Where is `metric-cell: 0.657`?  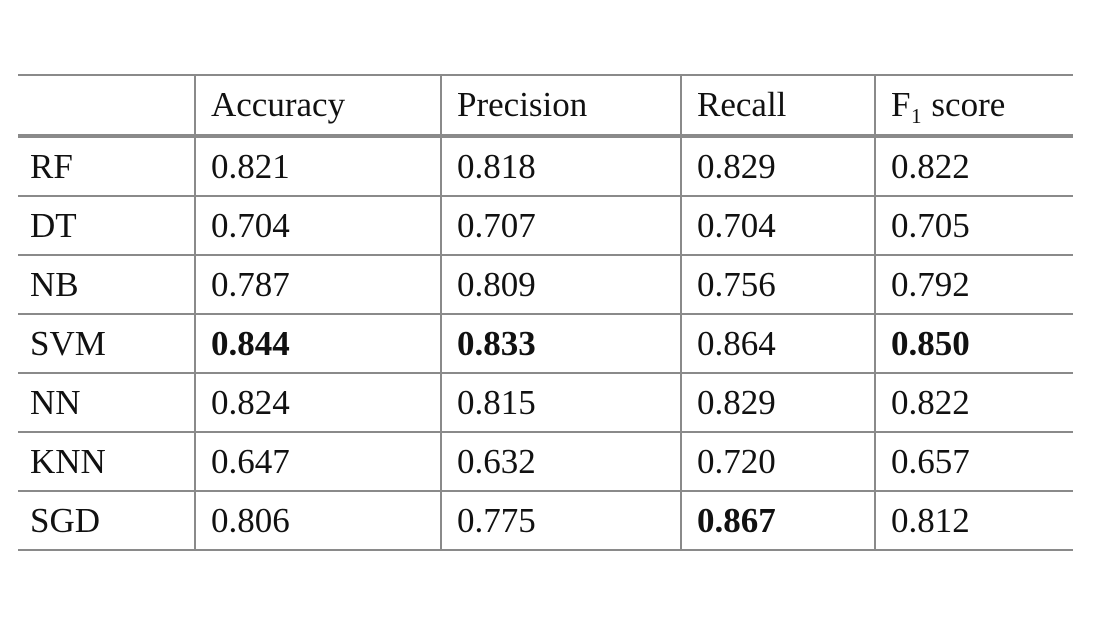 metric-cell: 0.657 is located at coordinates (973, 462).